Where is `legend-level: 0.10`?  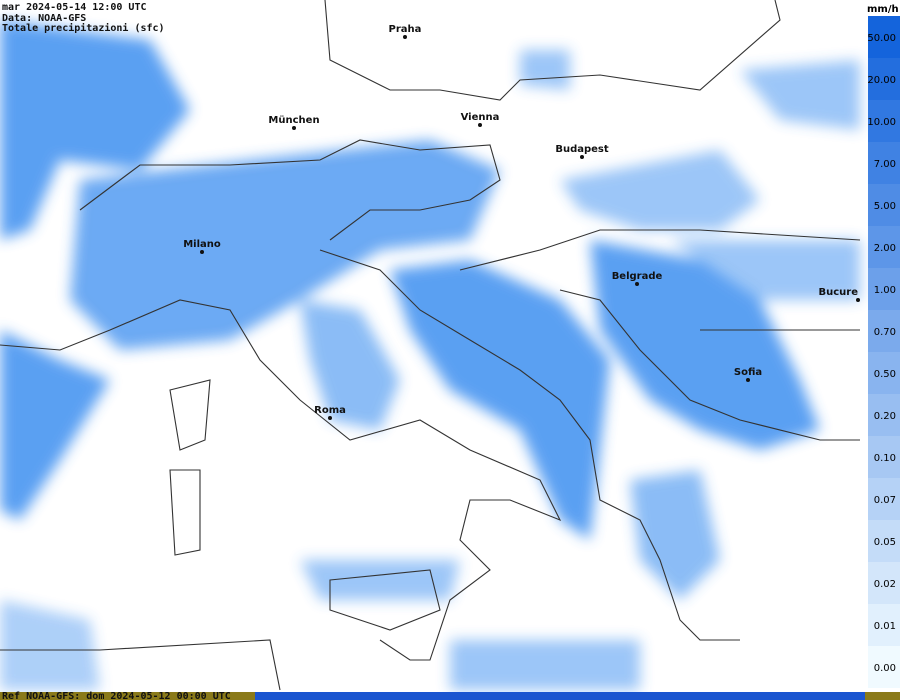
legend-level: 0.10 is located at coordinates (885, 458).